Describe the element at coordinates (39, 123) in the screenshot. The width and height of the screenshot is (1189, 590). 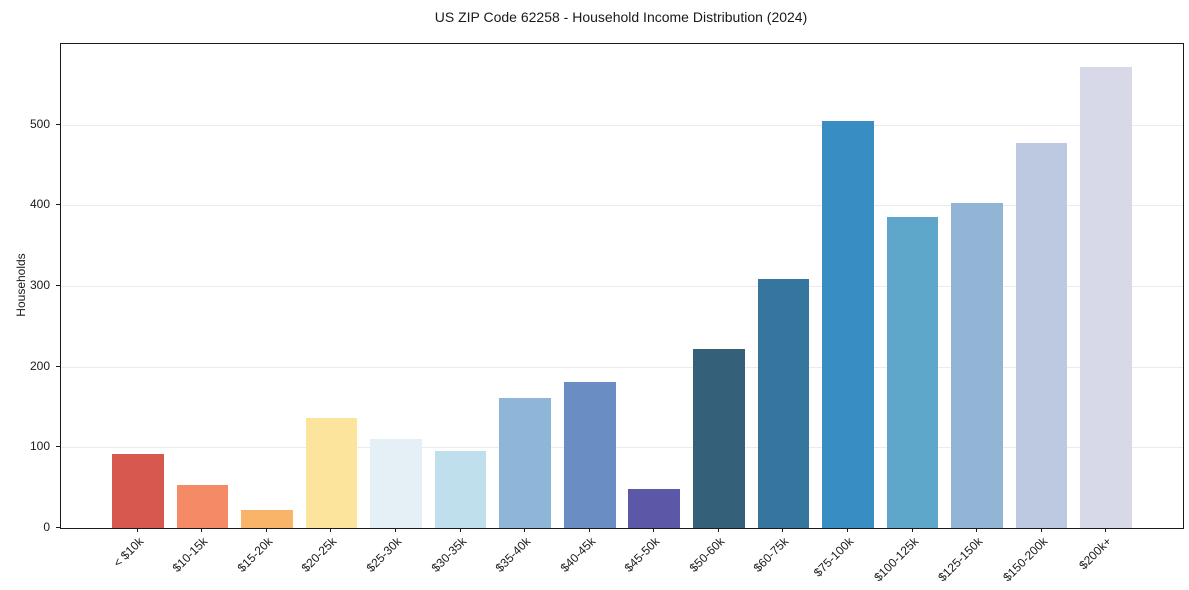
I see `ytick-label-500: 500` at that location.